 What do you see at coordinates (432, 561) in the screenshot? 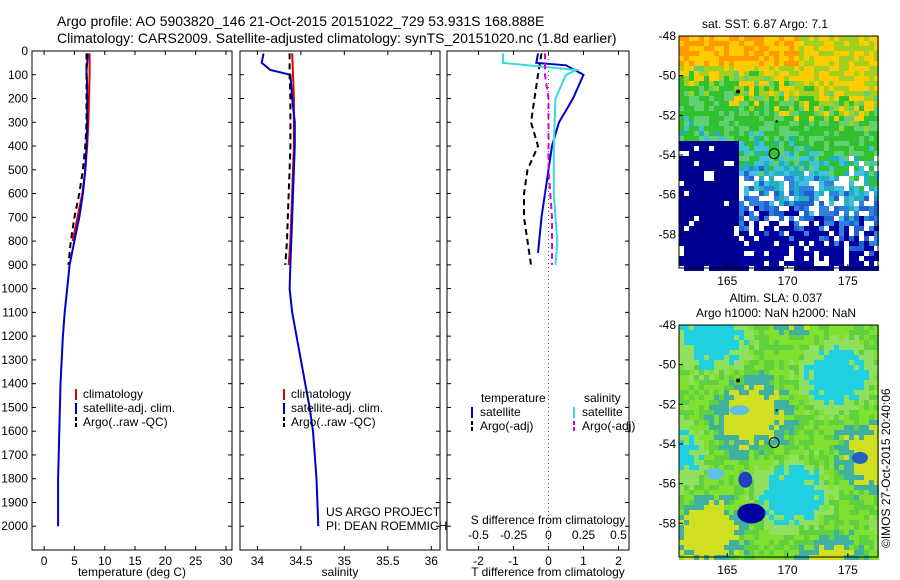
I see `x-tick-label: 36` at bounding box center [432, 561].